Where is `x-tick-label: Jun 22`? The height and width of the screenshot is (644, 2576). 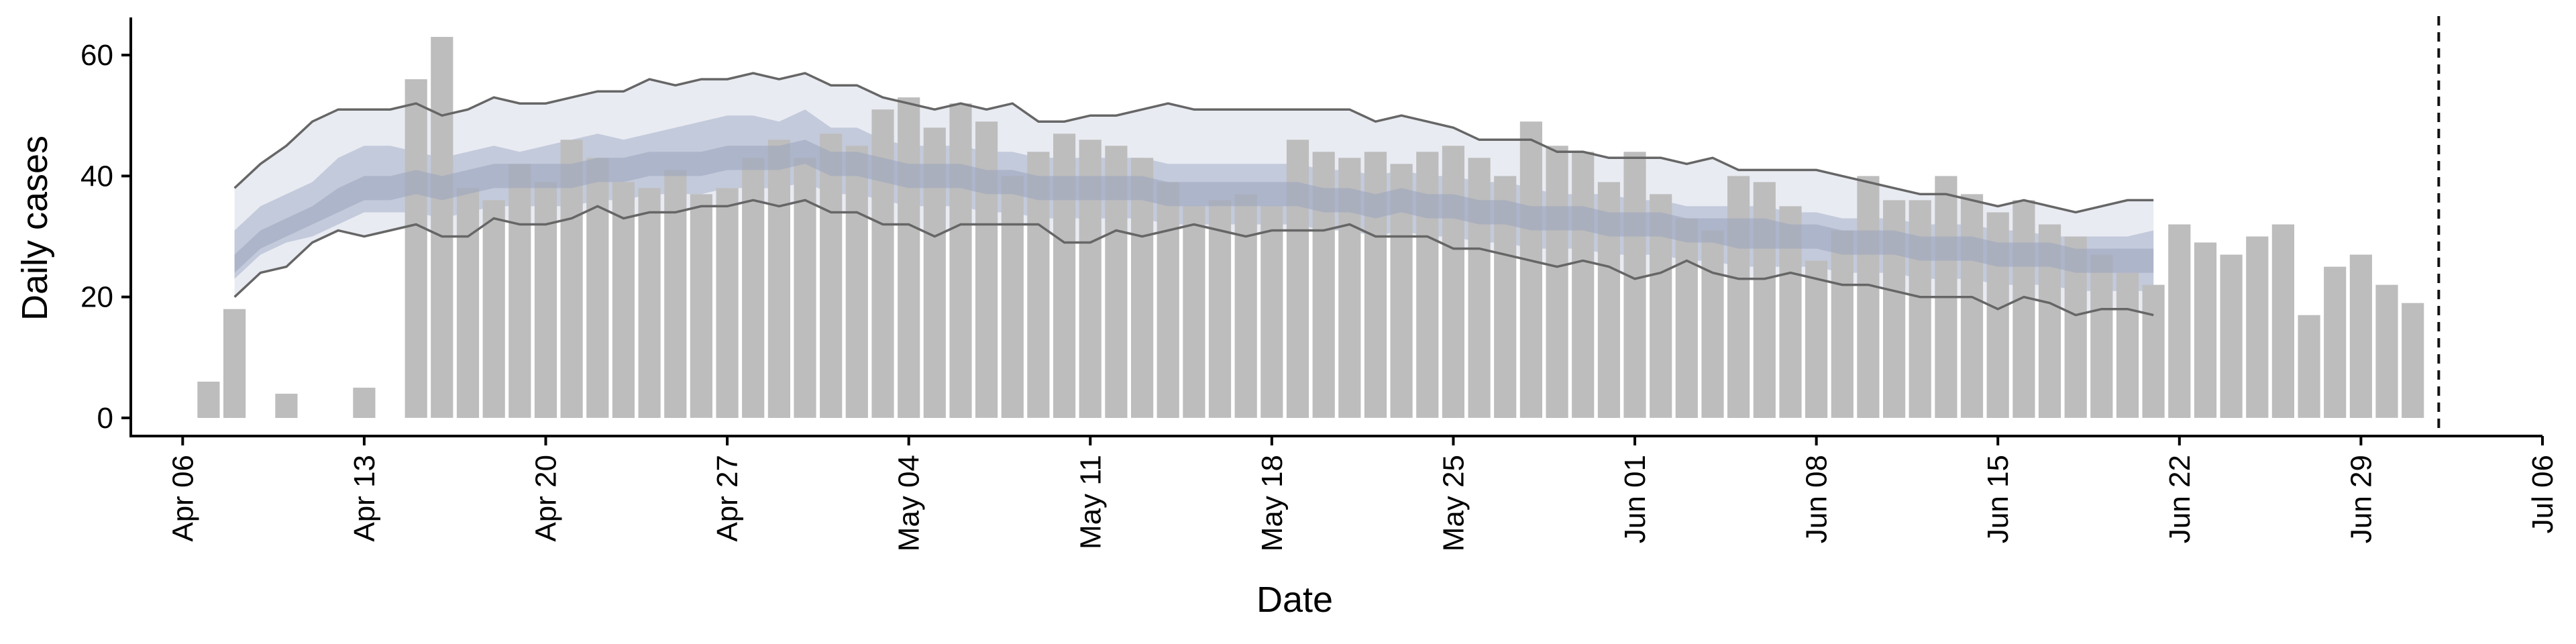
x-tick-label: Jun 22 is located at coordinates (2179, 499).